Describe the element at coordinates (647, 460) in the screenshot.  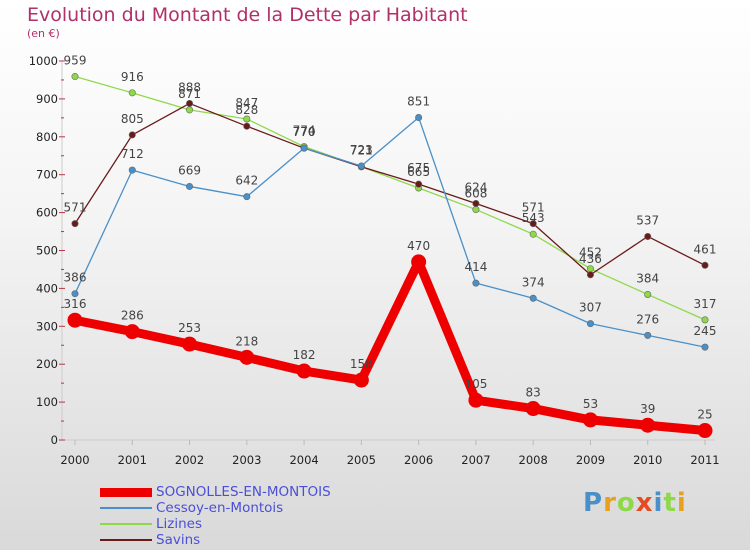
I see `x-tick-label: 2010` at that location.